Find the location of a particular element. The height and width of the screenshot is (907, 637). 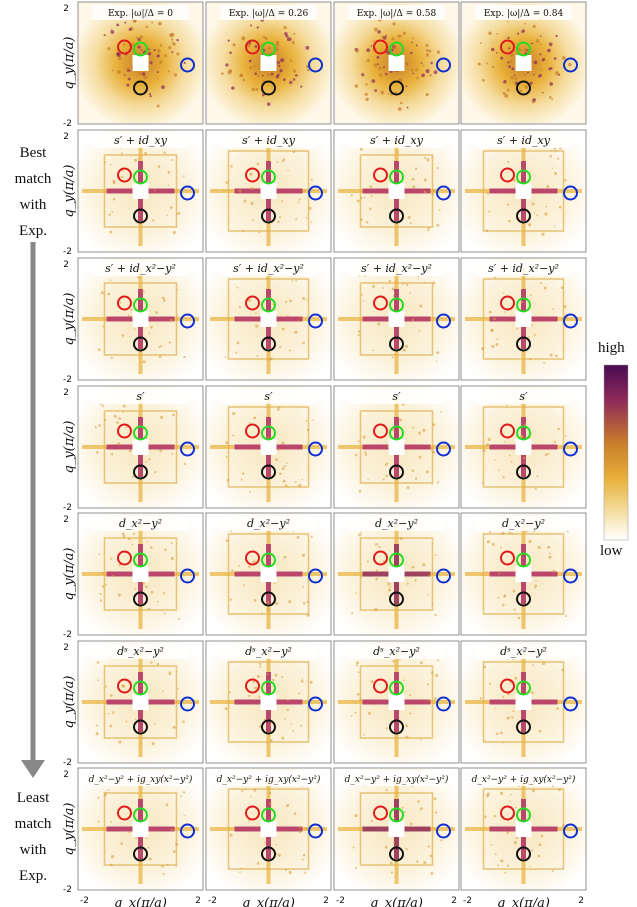

panel-r3-c3: s′ + id_x²−y² is located at coordinates (396, 319).